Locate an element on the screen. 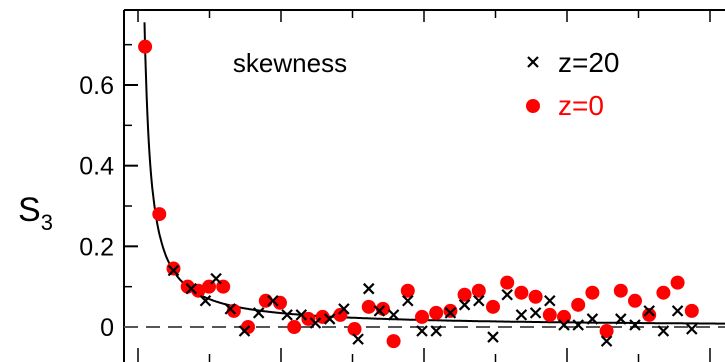 The image size is (725, 362). y-tick-label: 0.6 is located at coordinates (96, 86).